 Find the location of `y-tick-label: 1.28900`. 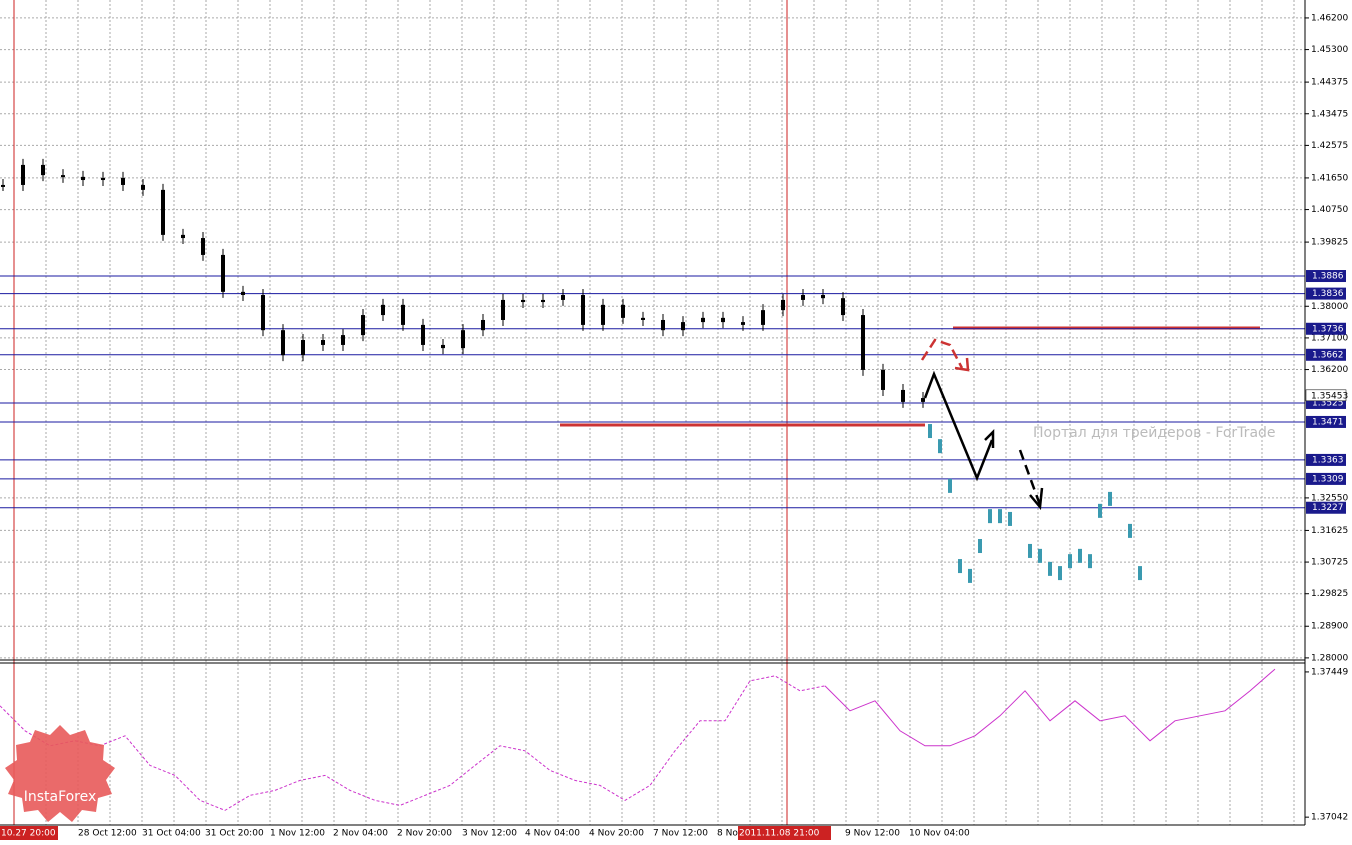

y-tick-label: 1.28900 is located at coordinates (1329, 627).